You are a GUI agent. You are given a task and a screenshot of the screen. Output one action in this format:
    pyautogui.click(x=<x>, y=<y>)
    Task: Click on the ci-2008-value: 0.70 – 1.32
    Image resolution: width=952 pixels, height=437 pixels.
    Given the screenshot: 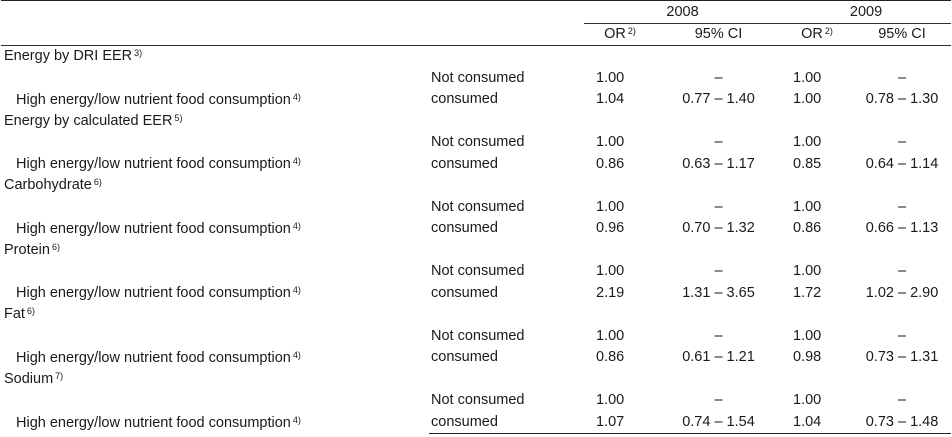 What is the action you would take?
    pyautogui.click(x=718, y=228)
    